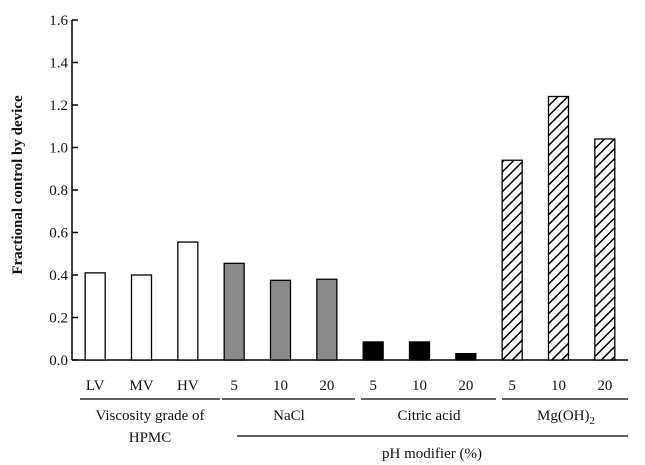  What do you see at coordinates (593, 421) in the screenshot?
I see `group-label-subscript: 2` at bounding box center [593, 421].